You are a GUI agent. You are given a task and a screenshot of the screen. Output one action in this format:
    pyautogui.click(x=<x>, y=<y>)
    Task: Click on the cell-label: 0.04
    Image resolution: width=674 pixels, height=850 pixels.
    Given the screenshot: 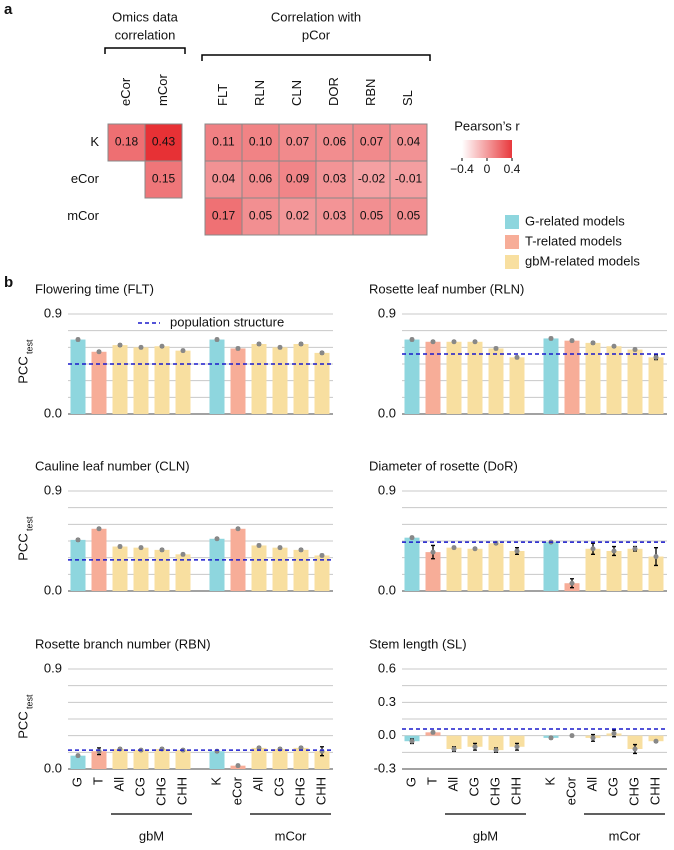 What is the action you would take?
    pyautogui.click(x=224, y=179)
    